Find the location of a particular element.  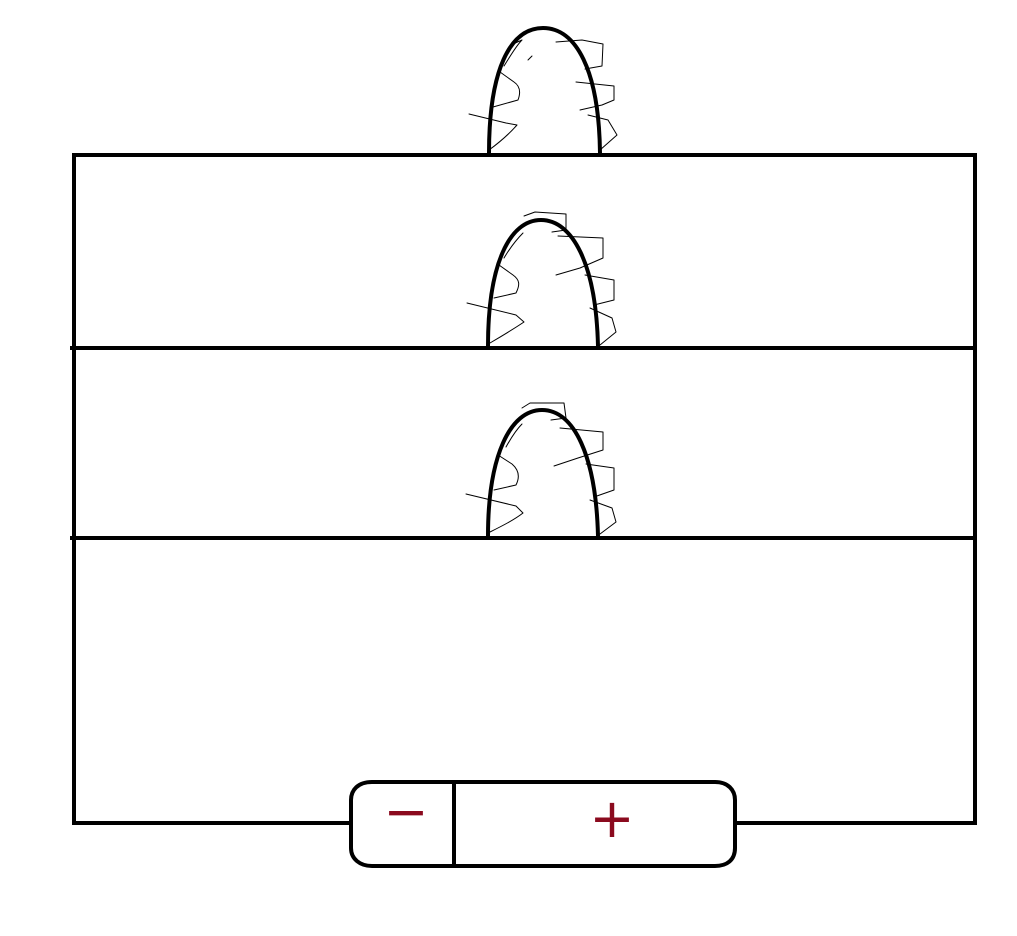

heat-lines-top is located at coordinates (543, 95).